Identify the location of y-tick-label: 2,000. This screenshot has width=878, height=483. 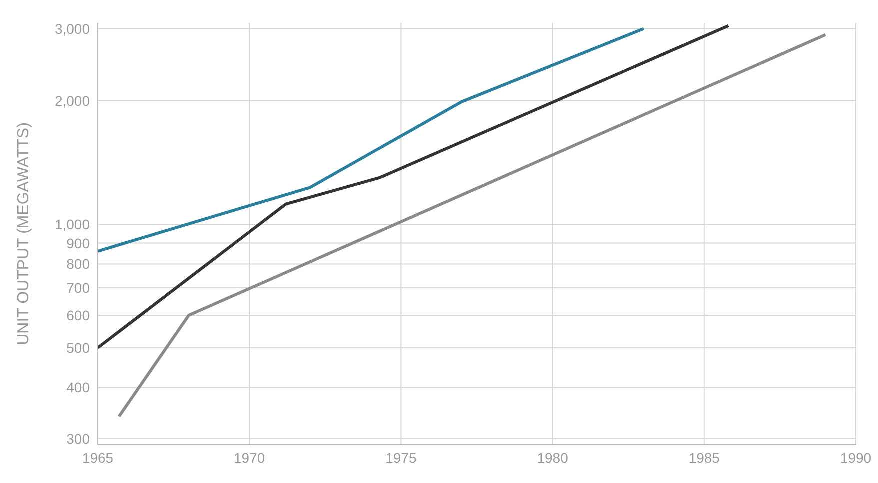
(72, 101).